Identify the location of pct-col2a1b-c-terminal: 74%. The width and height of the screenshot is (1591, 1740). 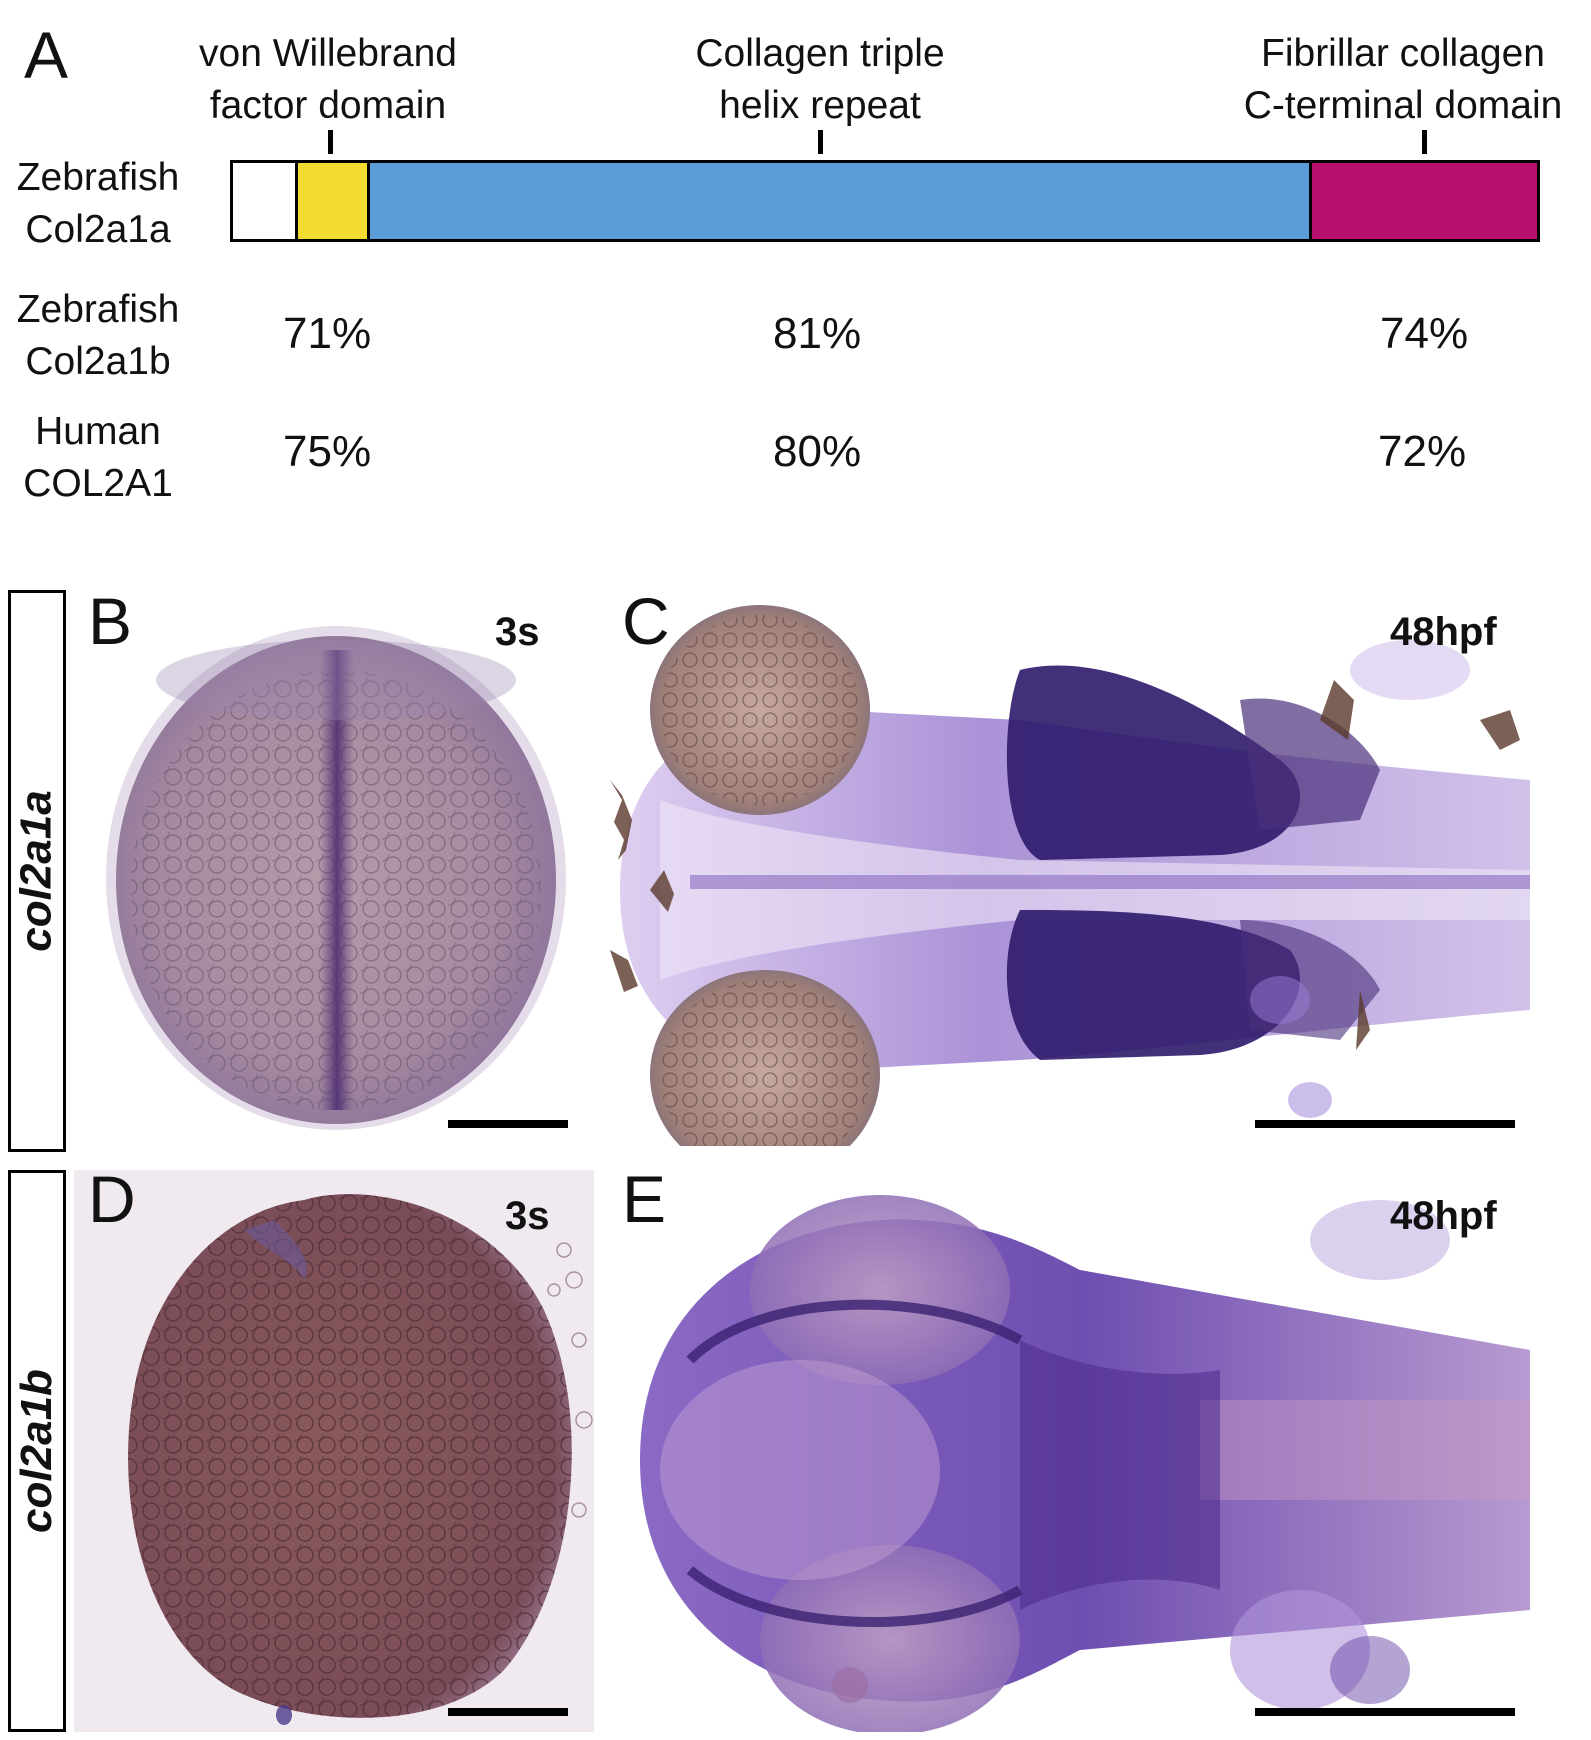
(1424, 333).